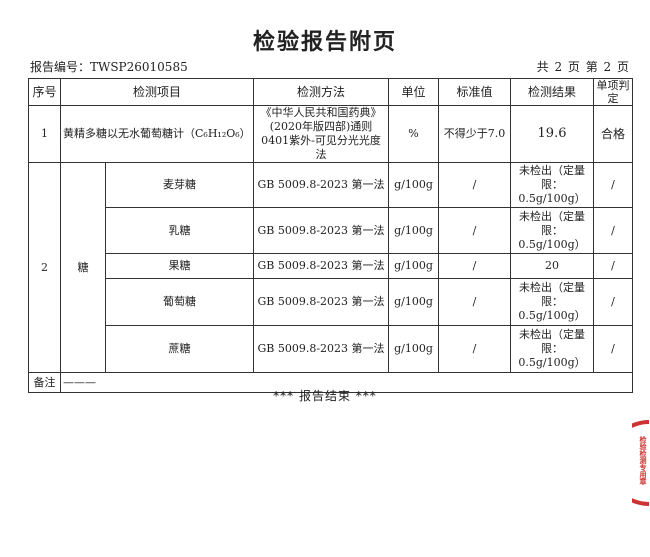 This screenshot has width=650, height=557. I want to click on cell-item: 麦芽糖, so click(179, 185).